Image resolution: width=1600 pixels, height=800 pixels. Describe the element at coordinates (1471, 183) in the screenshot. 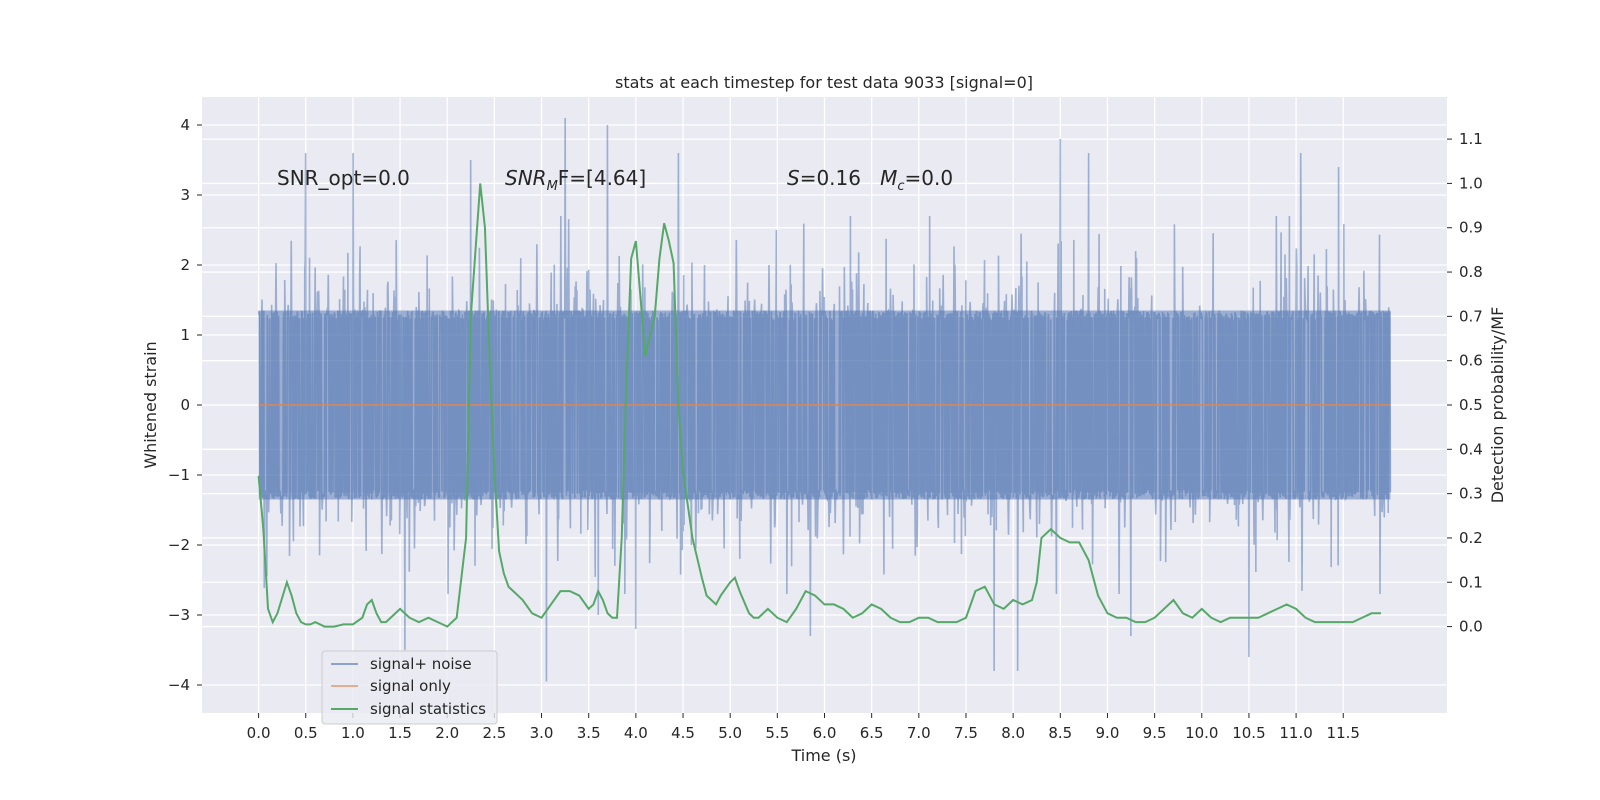

I see `y2-tick-label: 1.0` at that location.